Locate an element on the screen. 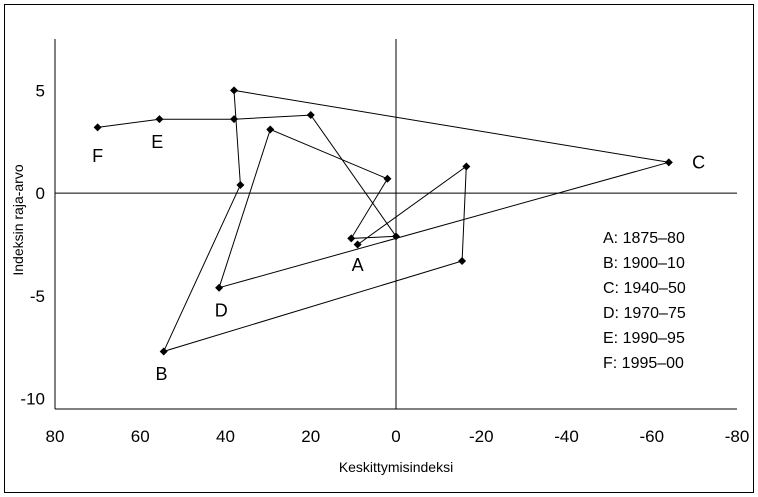 This screenshot has height=497, width=758. y-tick-label: -10 is located at coordinates (32, 399).